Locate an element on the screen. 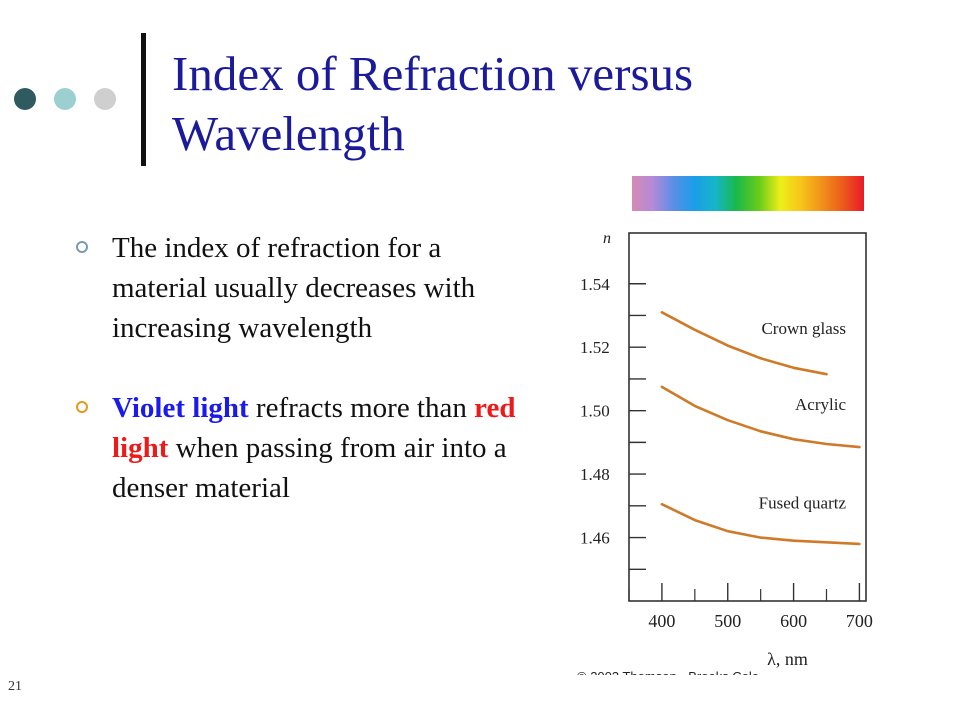  bullet-text: refracts more than is located at coordinates (361, 408).